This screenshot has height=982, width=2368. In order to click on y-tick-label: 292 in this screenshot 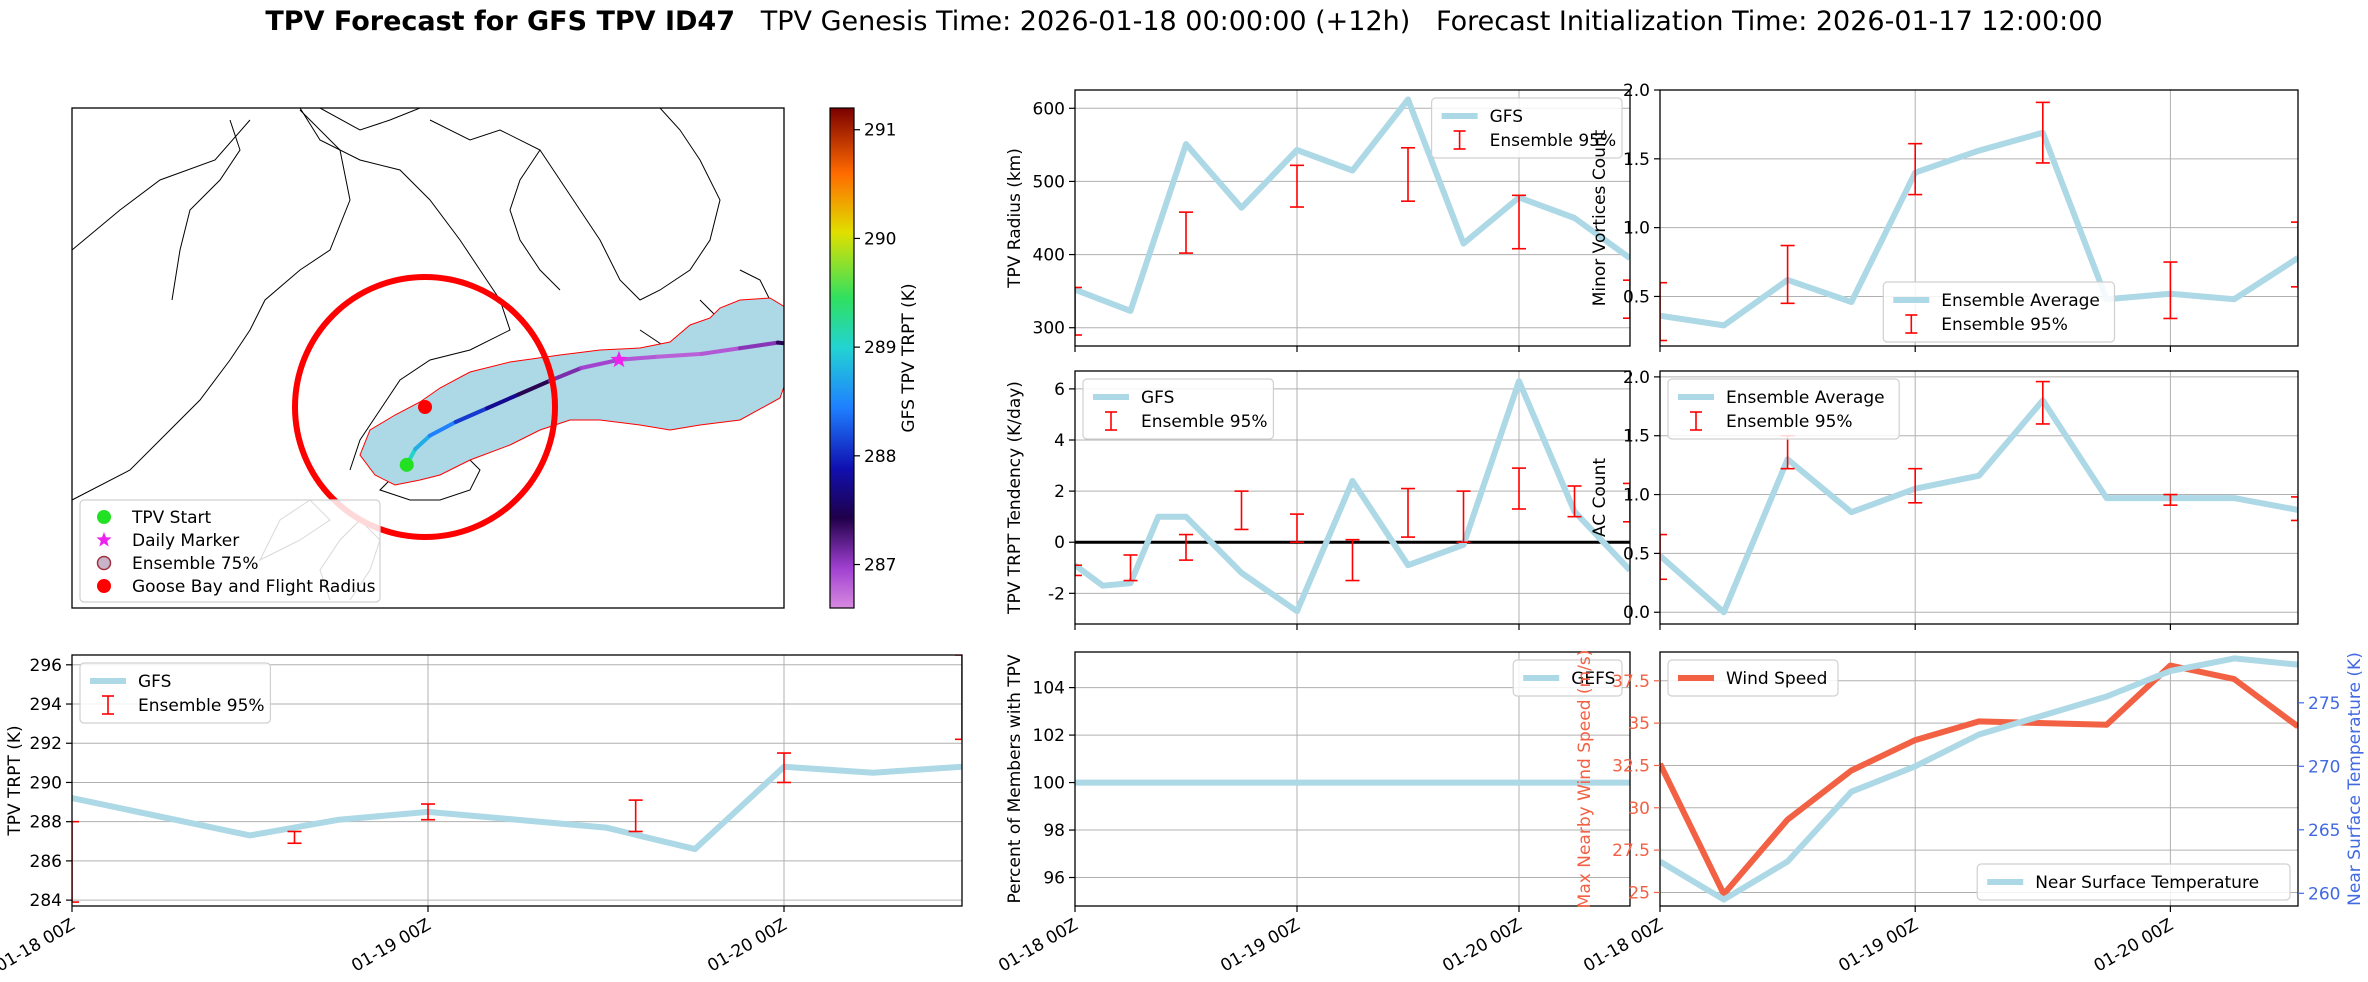, I will do `click(46, 744)`.